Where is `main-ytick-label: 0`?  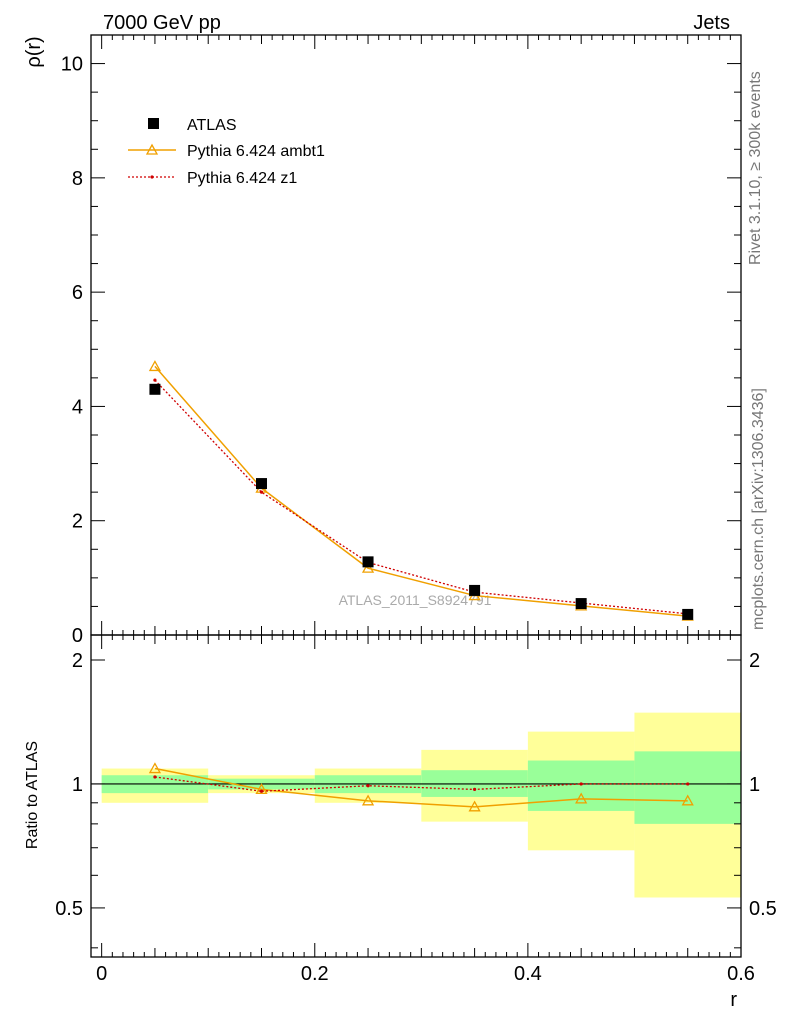
main-ytick-label: 0 is located at coordinates (77, 636).